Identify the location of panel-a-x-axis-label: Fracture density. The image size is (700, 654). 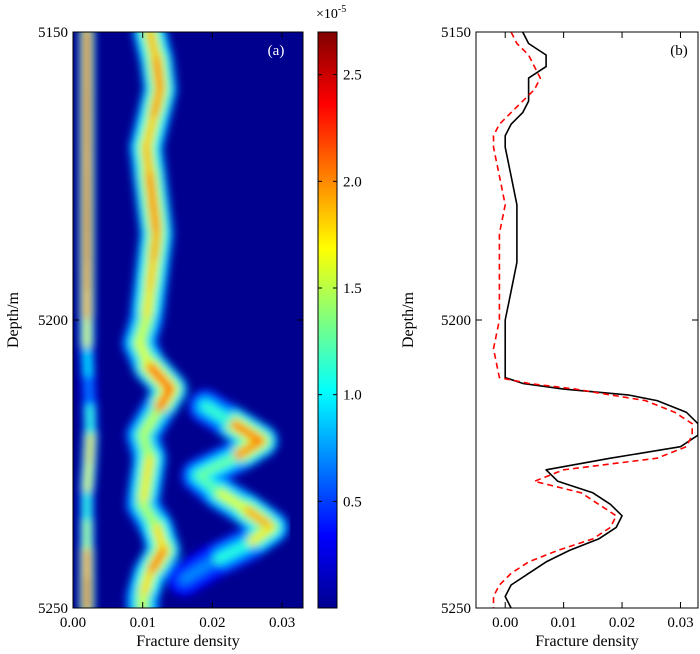
(188, 641).